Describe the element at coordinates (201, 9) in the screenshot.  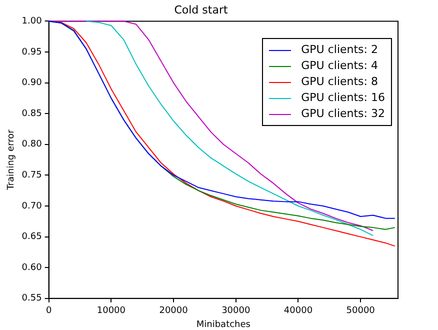
I see `chart-title: Cold start` at that location.